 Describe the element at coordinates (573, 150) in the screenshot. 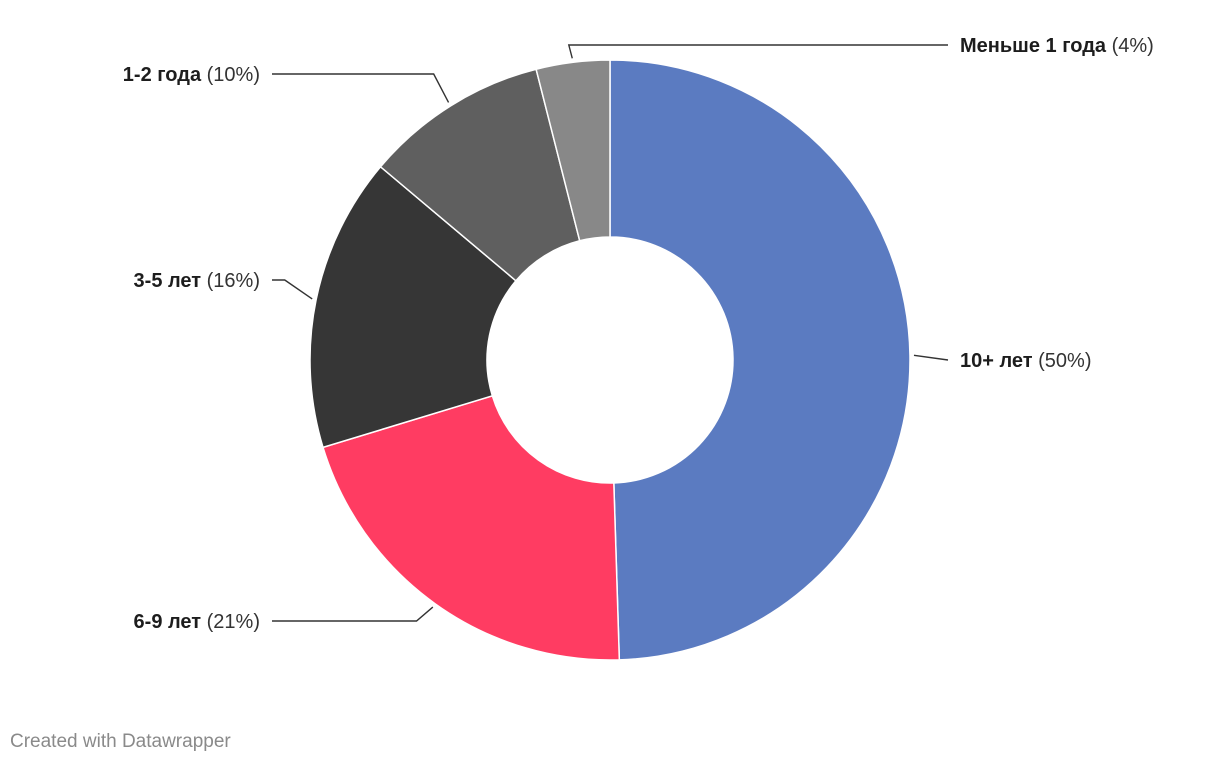

I see `slice-меньше-1-года` at that location.